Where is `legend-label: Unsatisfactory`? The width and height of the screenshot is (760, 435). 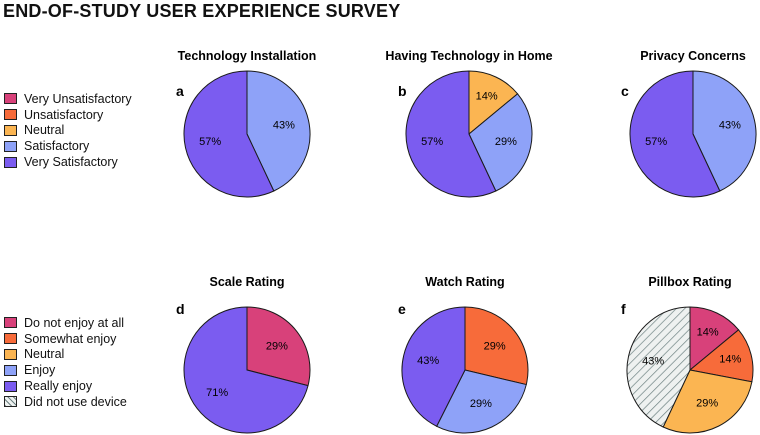
legend-label: Unsatisfactory is located at coordinates (64, 114).